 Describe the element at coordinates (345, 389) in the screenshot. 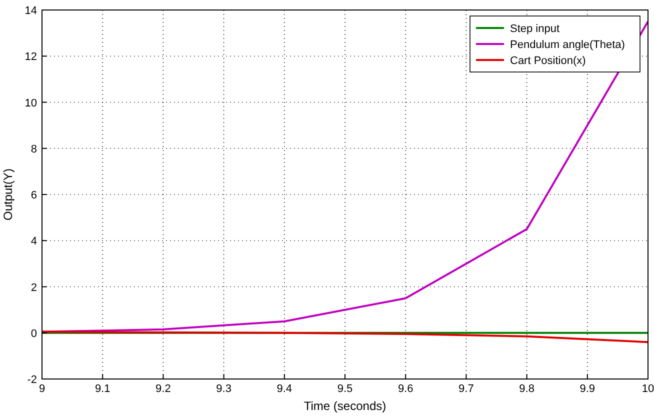

I see `x-tick-label: 9.5` at that location.